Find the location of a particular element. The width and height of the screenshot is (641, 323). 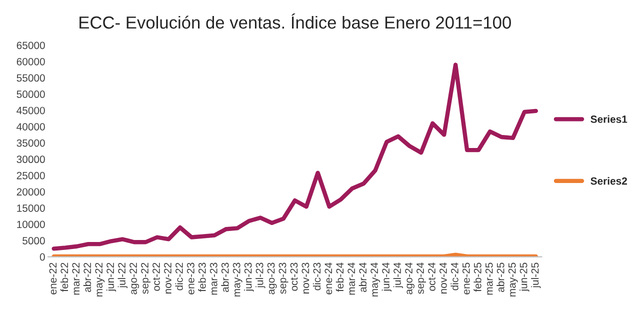

legend-label: Series2 is located at coordinates (608, 181).